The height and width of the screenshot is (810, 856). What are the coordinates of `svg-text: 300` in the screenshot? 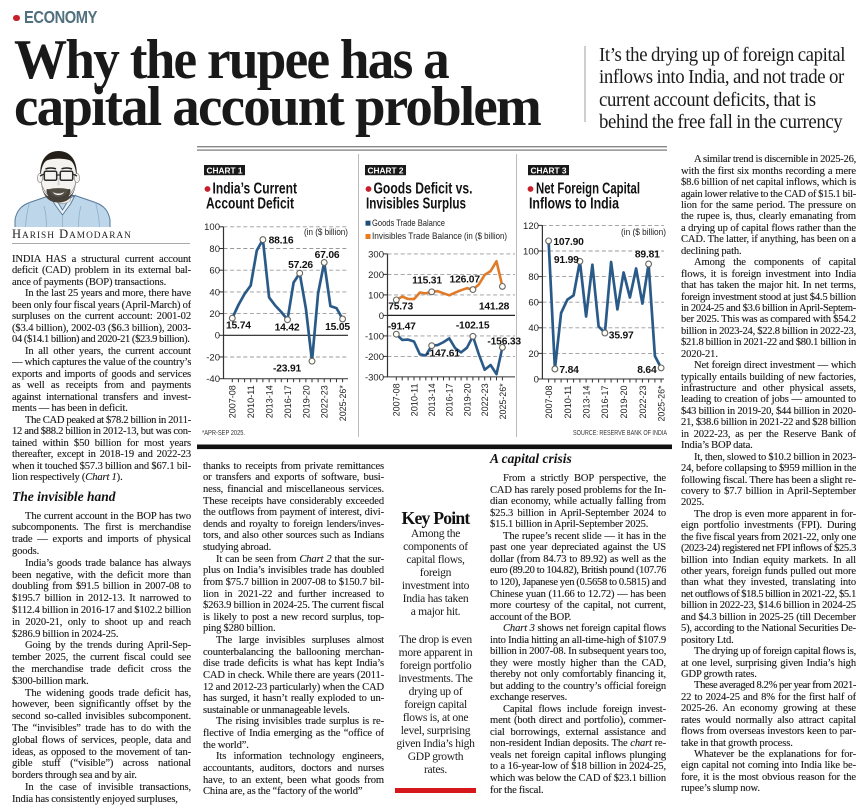 It's located at (376, 254).